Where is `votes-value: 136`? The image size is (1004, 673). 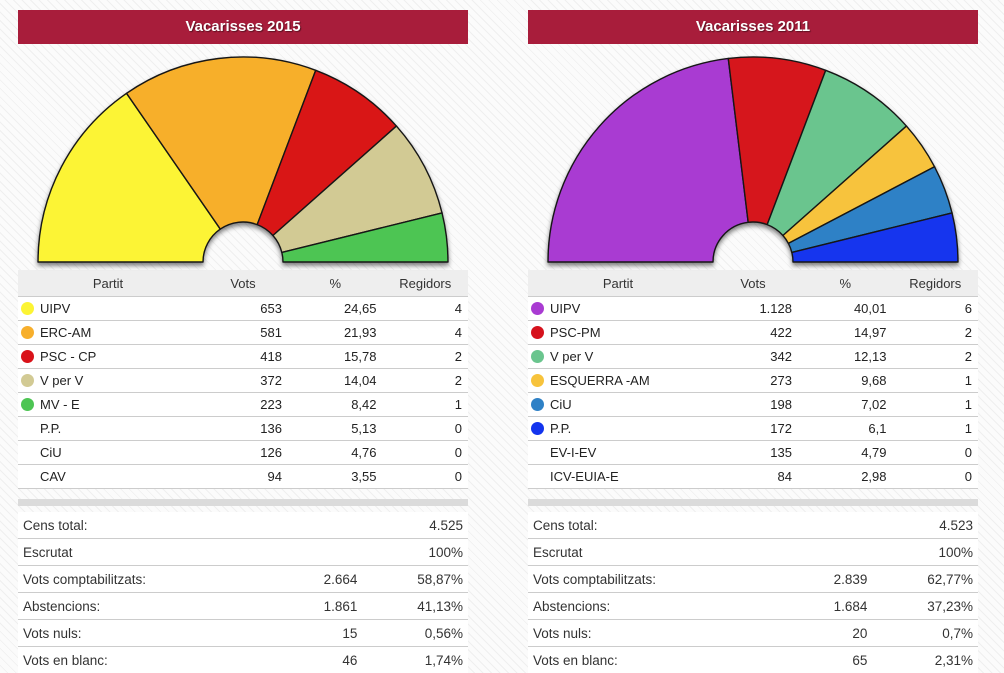 votes-value: 136 is located at coordinates (243, 428).